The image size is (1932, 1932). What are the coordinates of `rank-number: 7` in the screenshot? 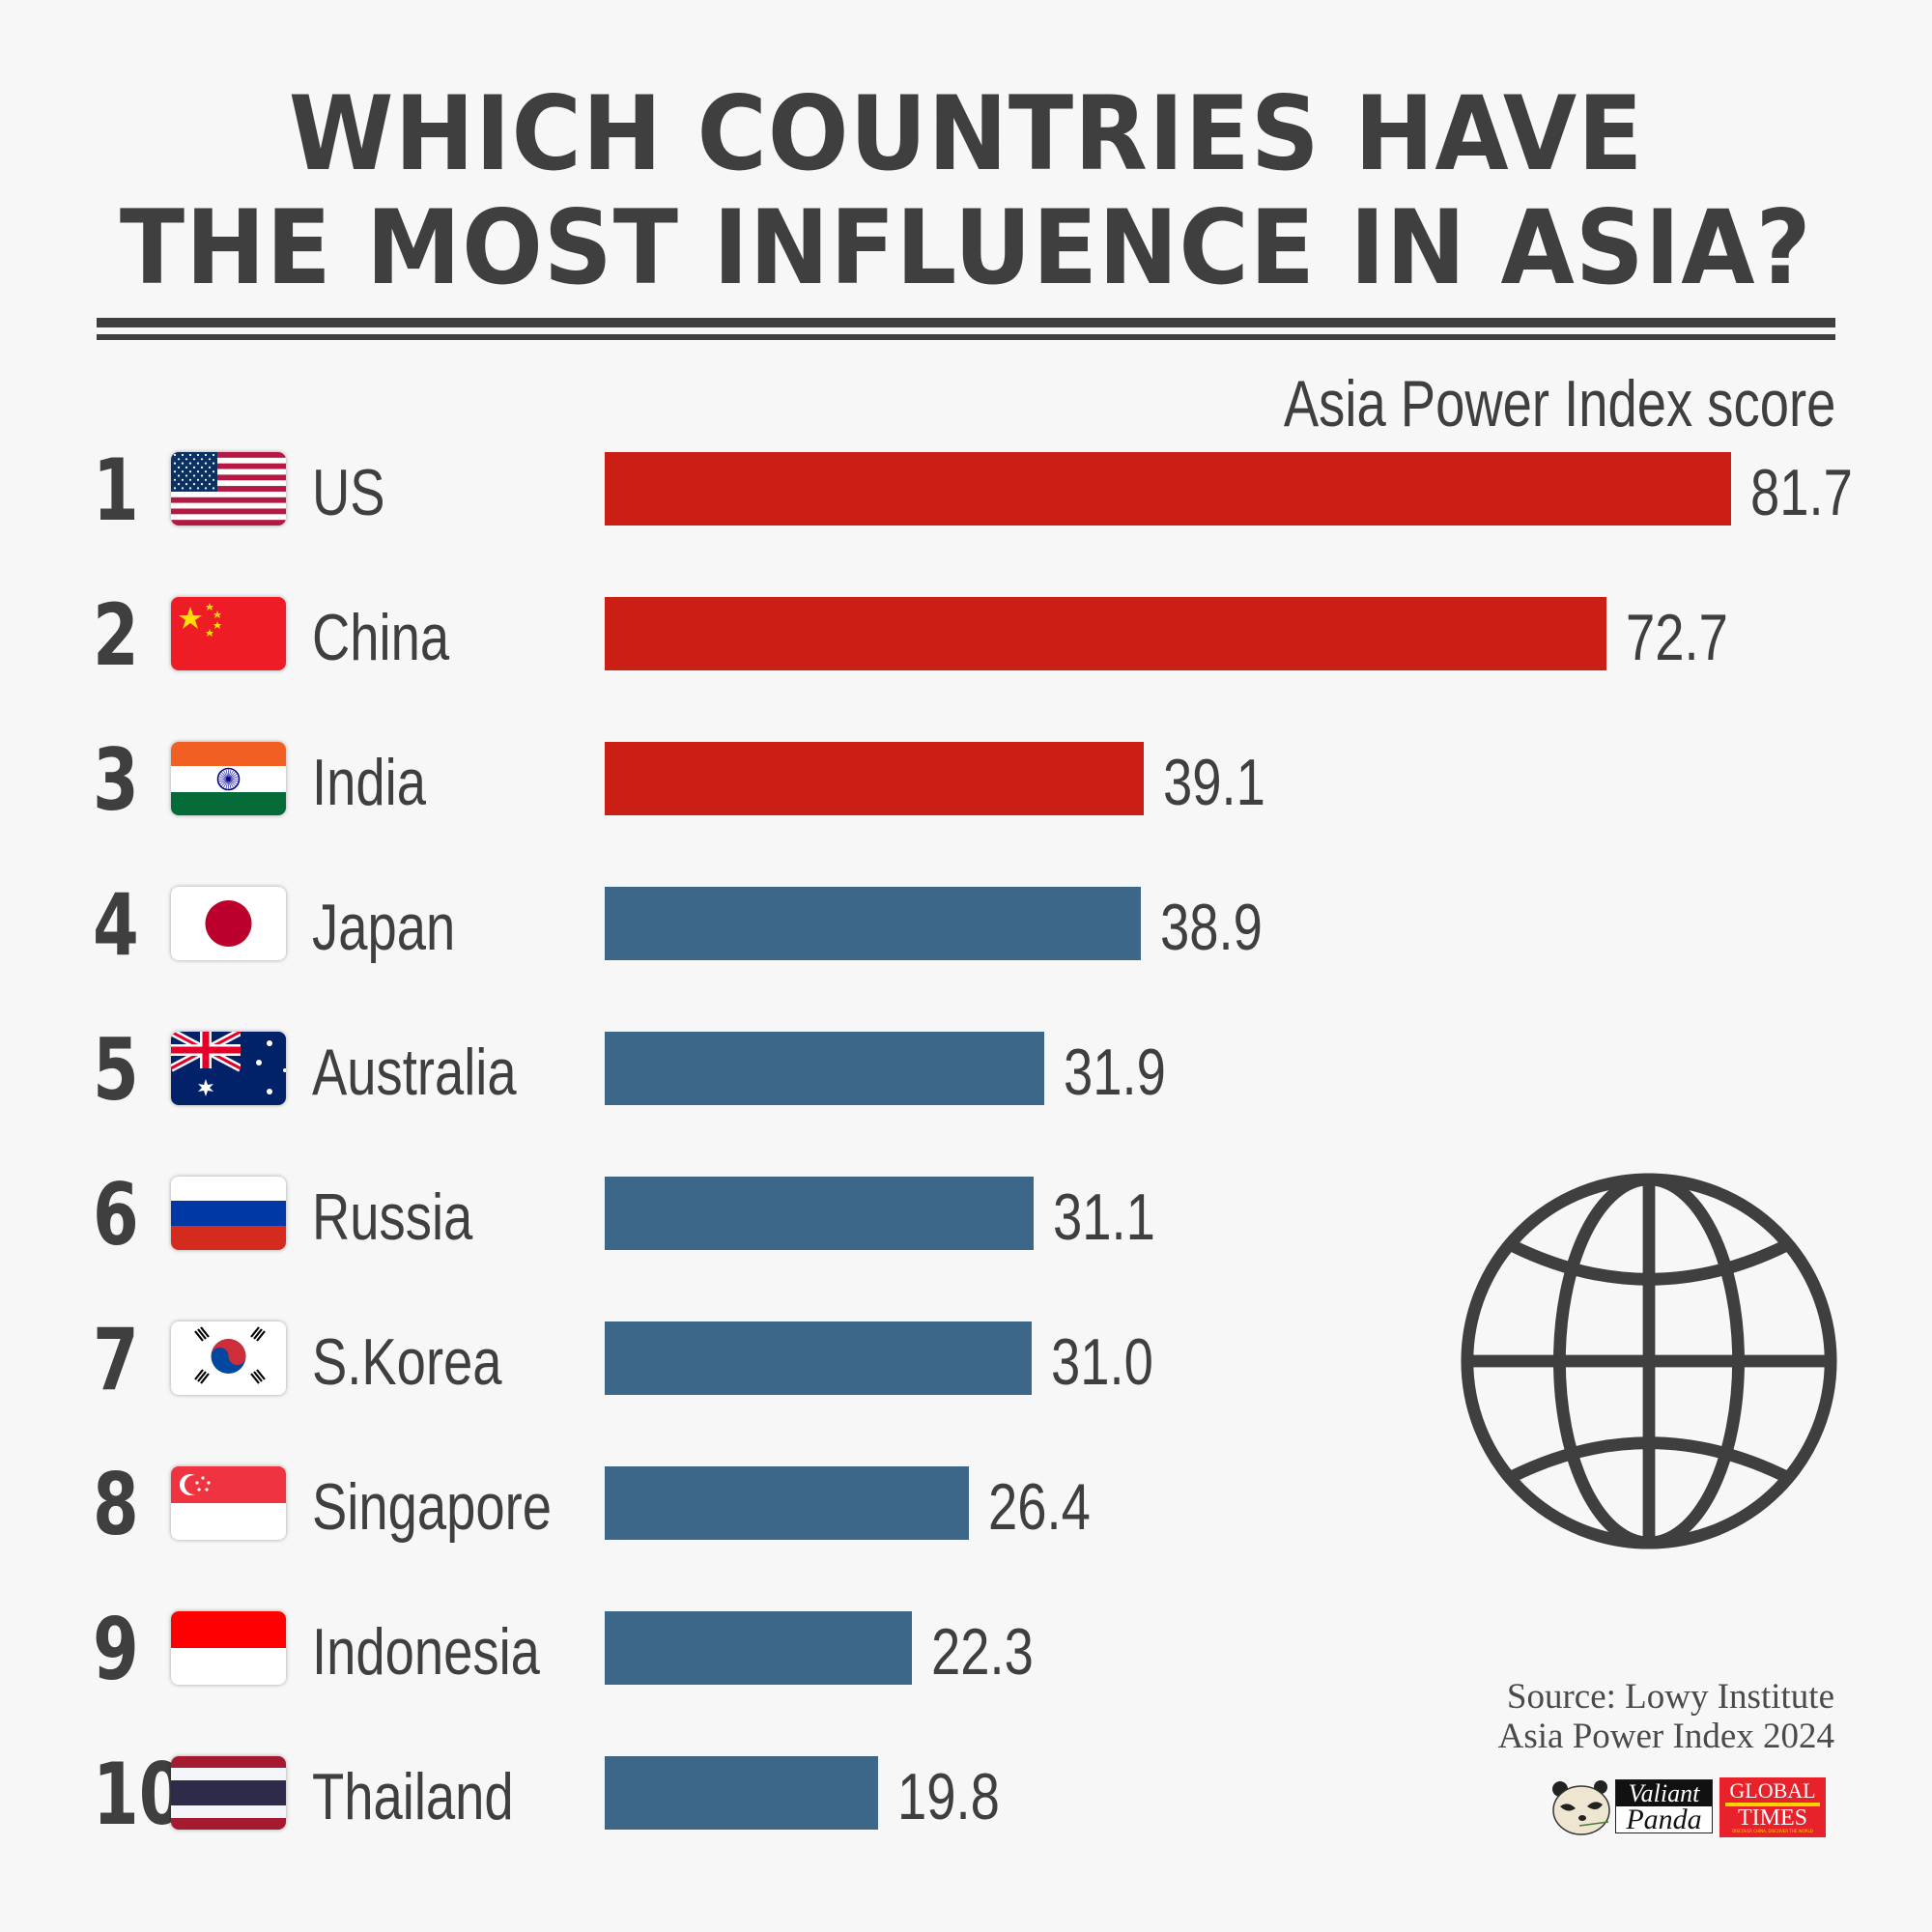 It's located at (116, 1359).